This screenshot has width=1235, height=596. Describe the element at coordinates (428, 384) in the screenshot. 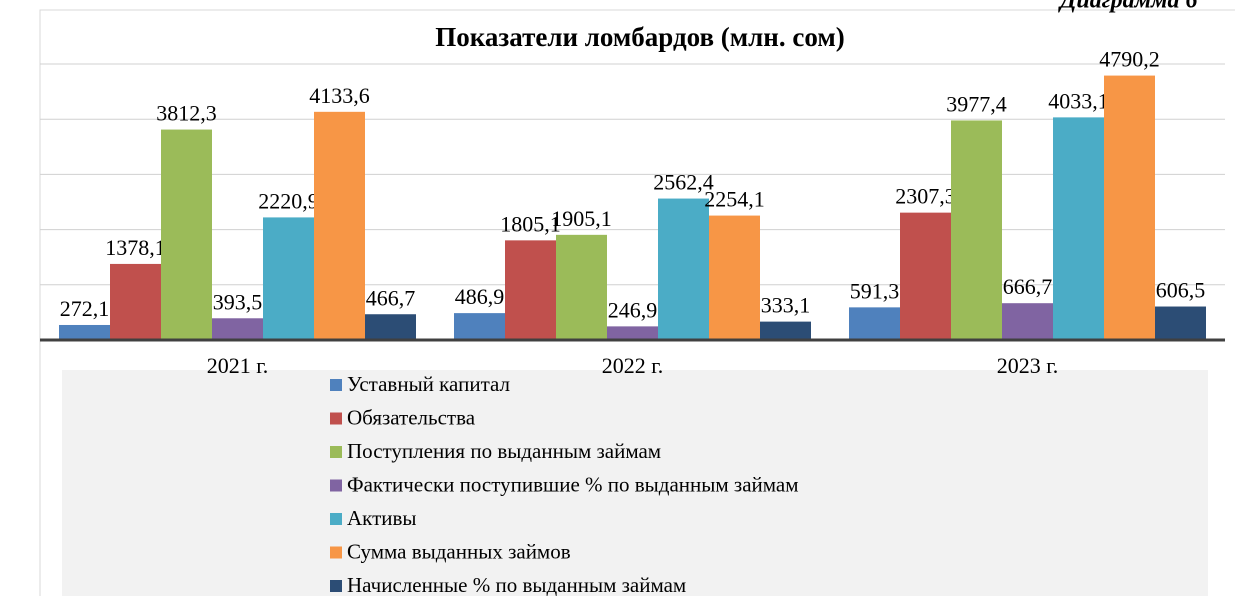

I see `legend-label: Уставный капитал` at that location.